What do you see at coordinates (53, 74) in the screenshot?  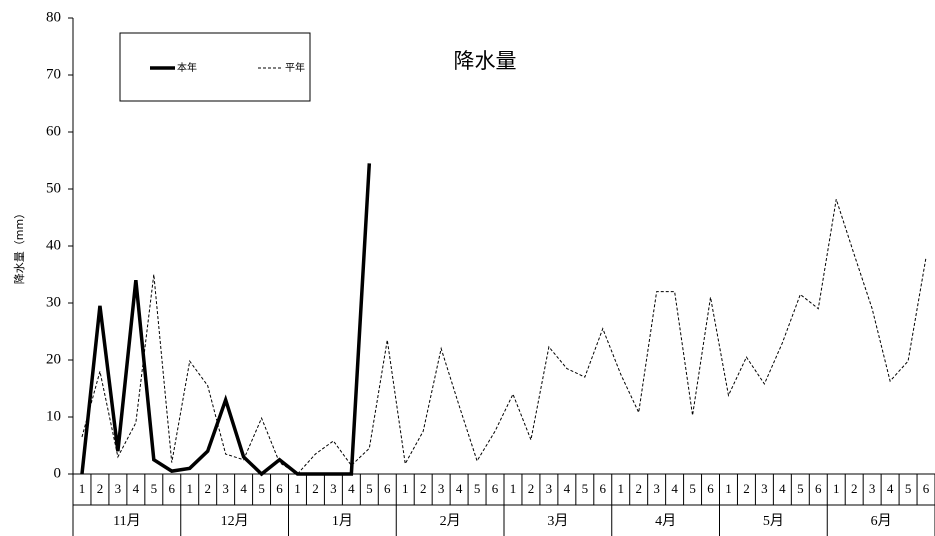 I see `y-tick-label: 70` at bounding box center [53, 74].